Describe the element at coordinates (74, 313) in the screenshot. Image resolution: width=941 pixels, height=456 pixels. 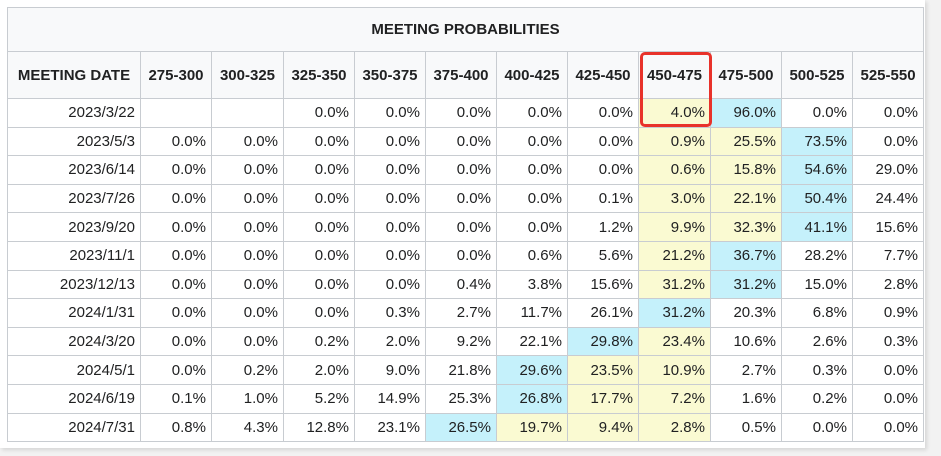
I see `meeting-date-cell: 2024/1/31` at that location.